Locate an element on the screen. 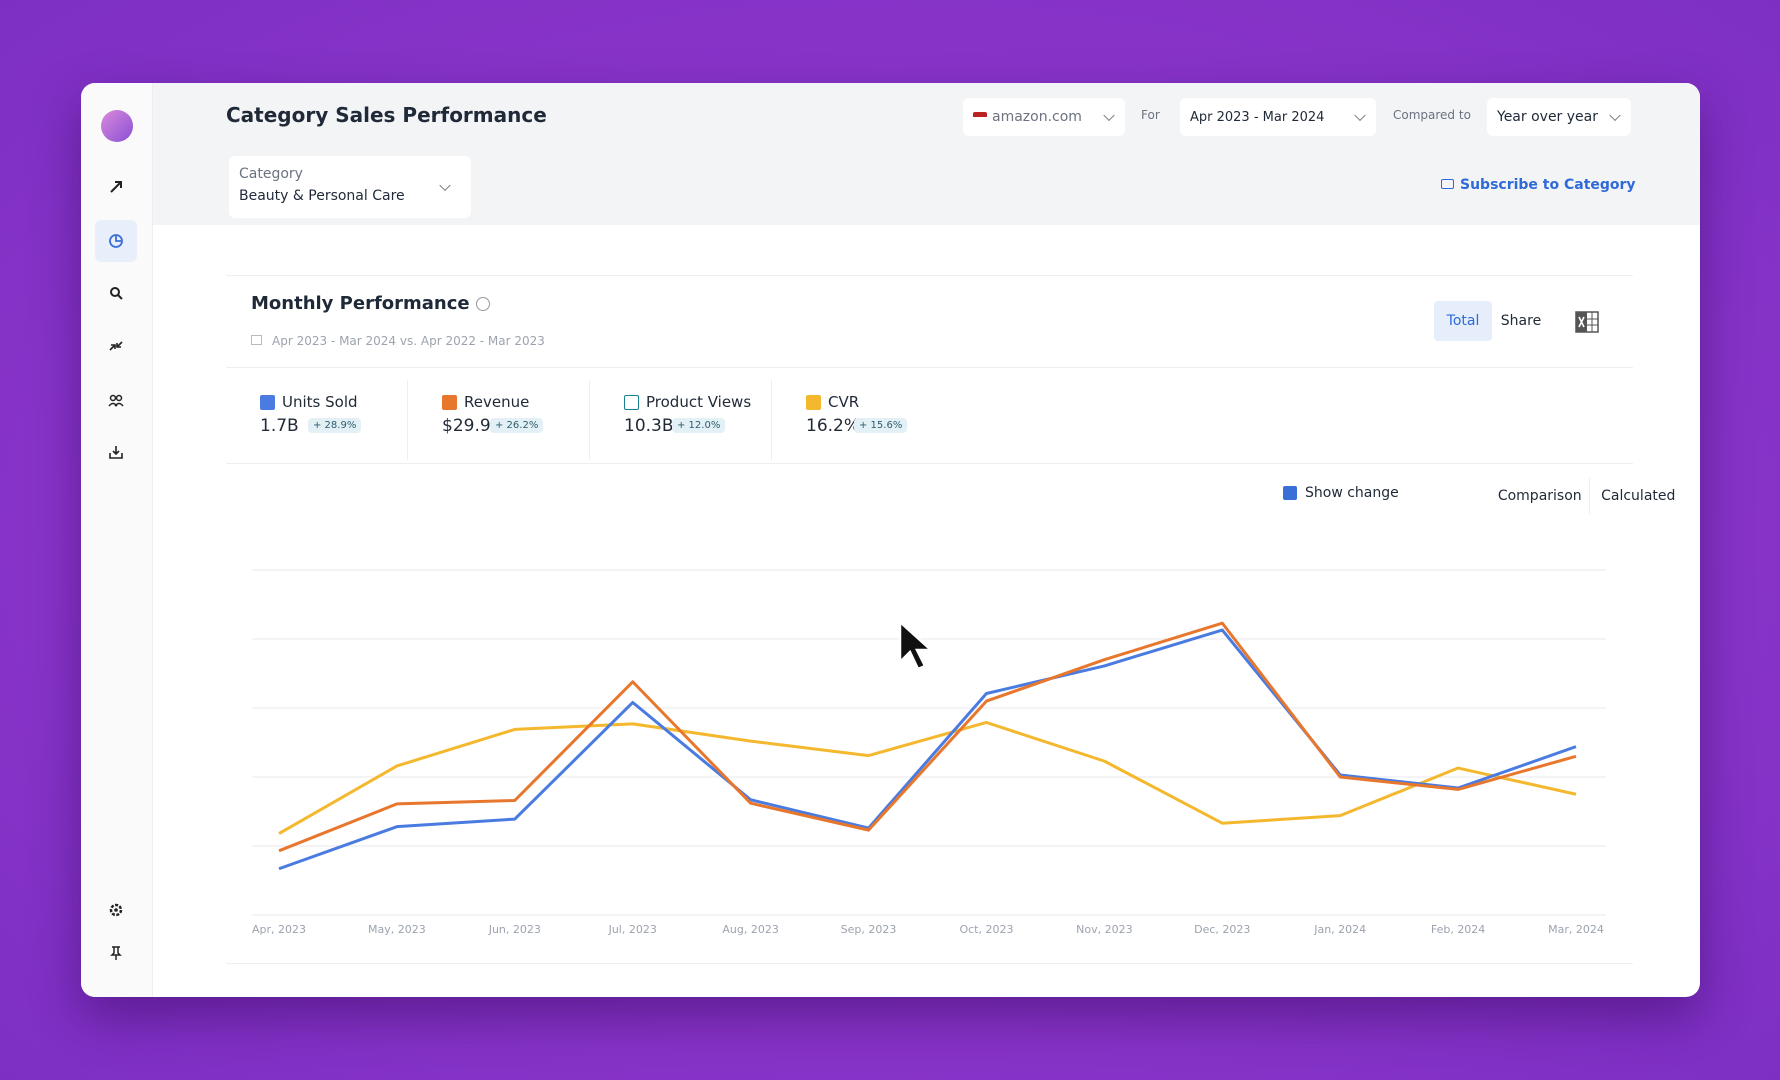 This screenshot has height=1080, width=1780. date-select: Apr 2023 - Mar 2024 is located at coordinates (1278, 117).